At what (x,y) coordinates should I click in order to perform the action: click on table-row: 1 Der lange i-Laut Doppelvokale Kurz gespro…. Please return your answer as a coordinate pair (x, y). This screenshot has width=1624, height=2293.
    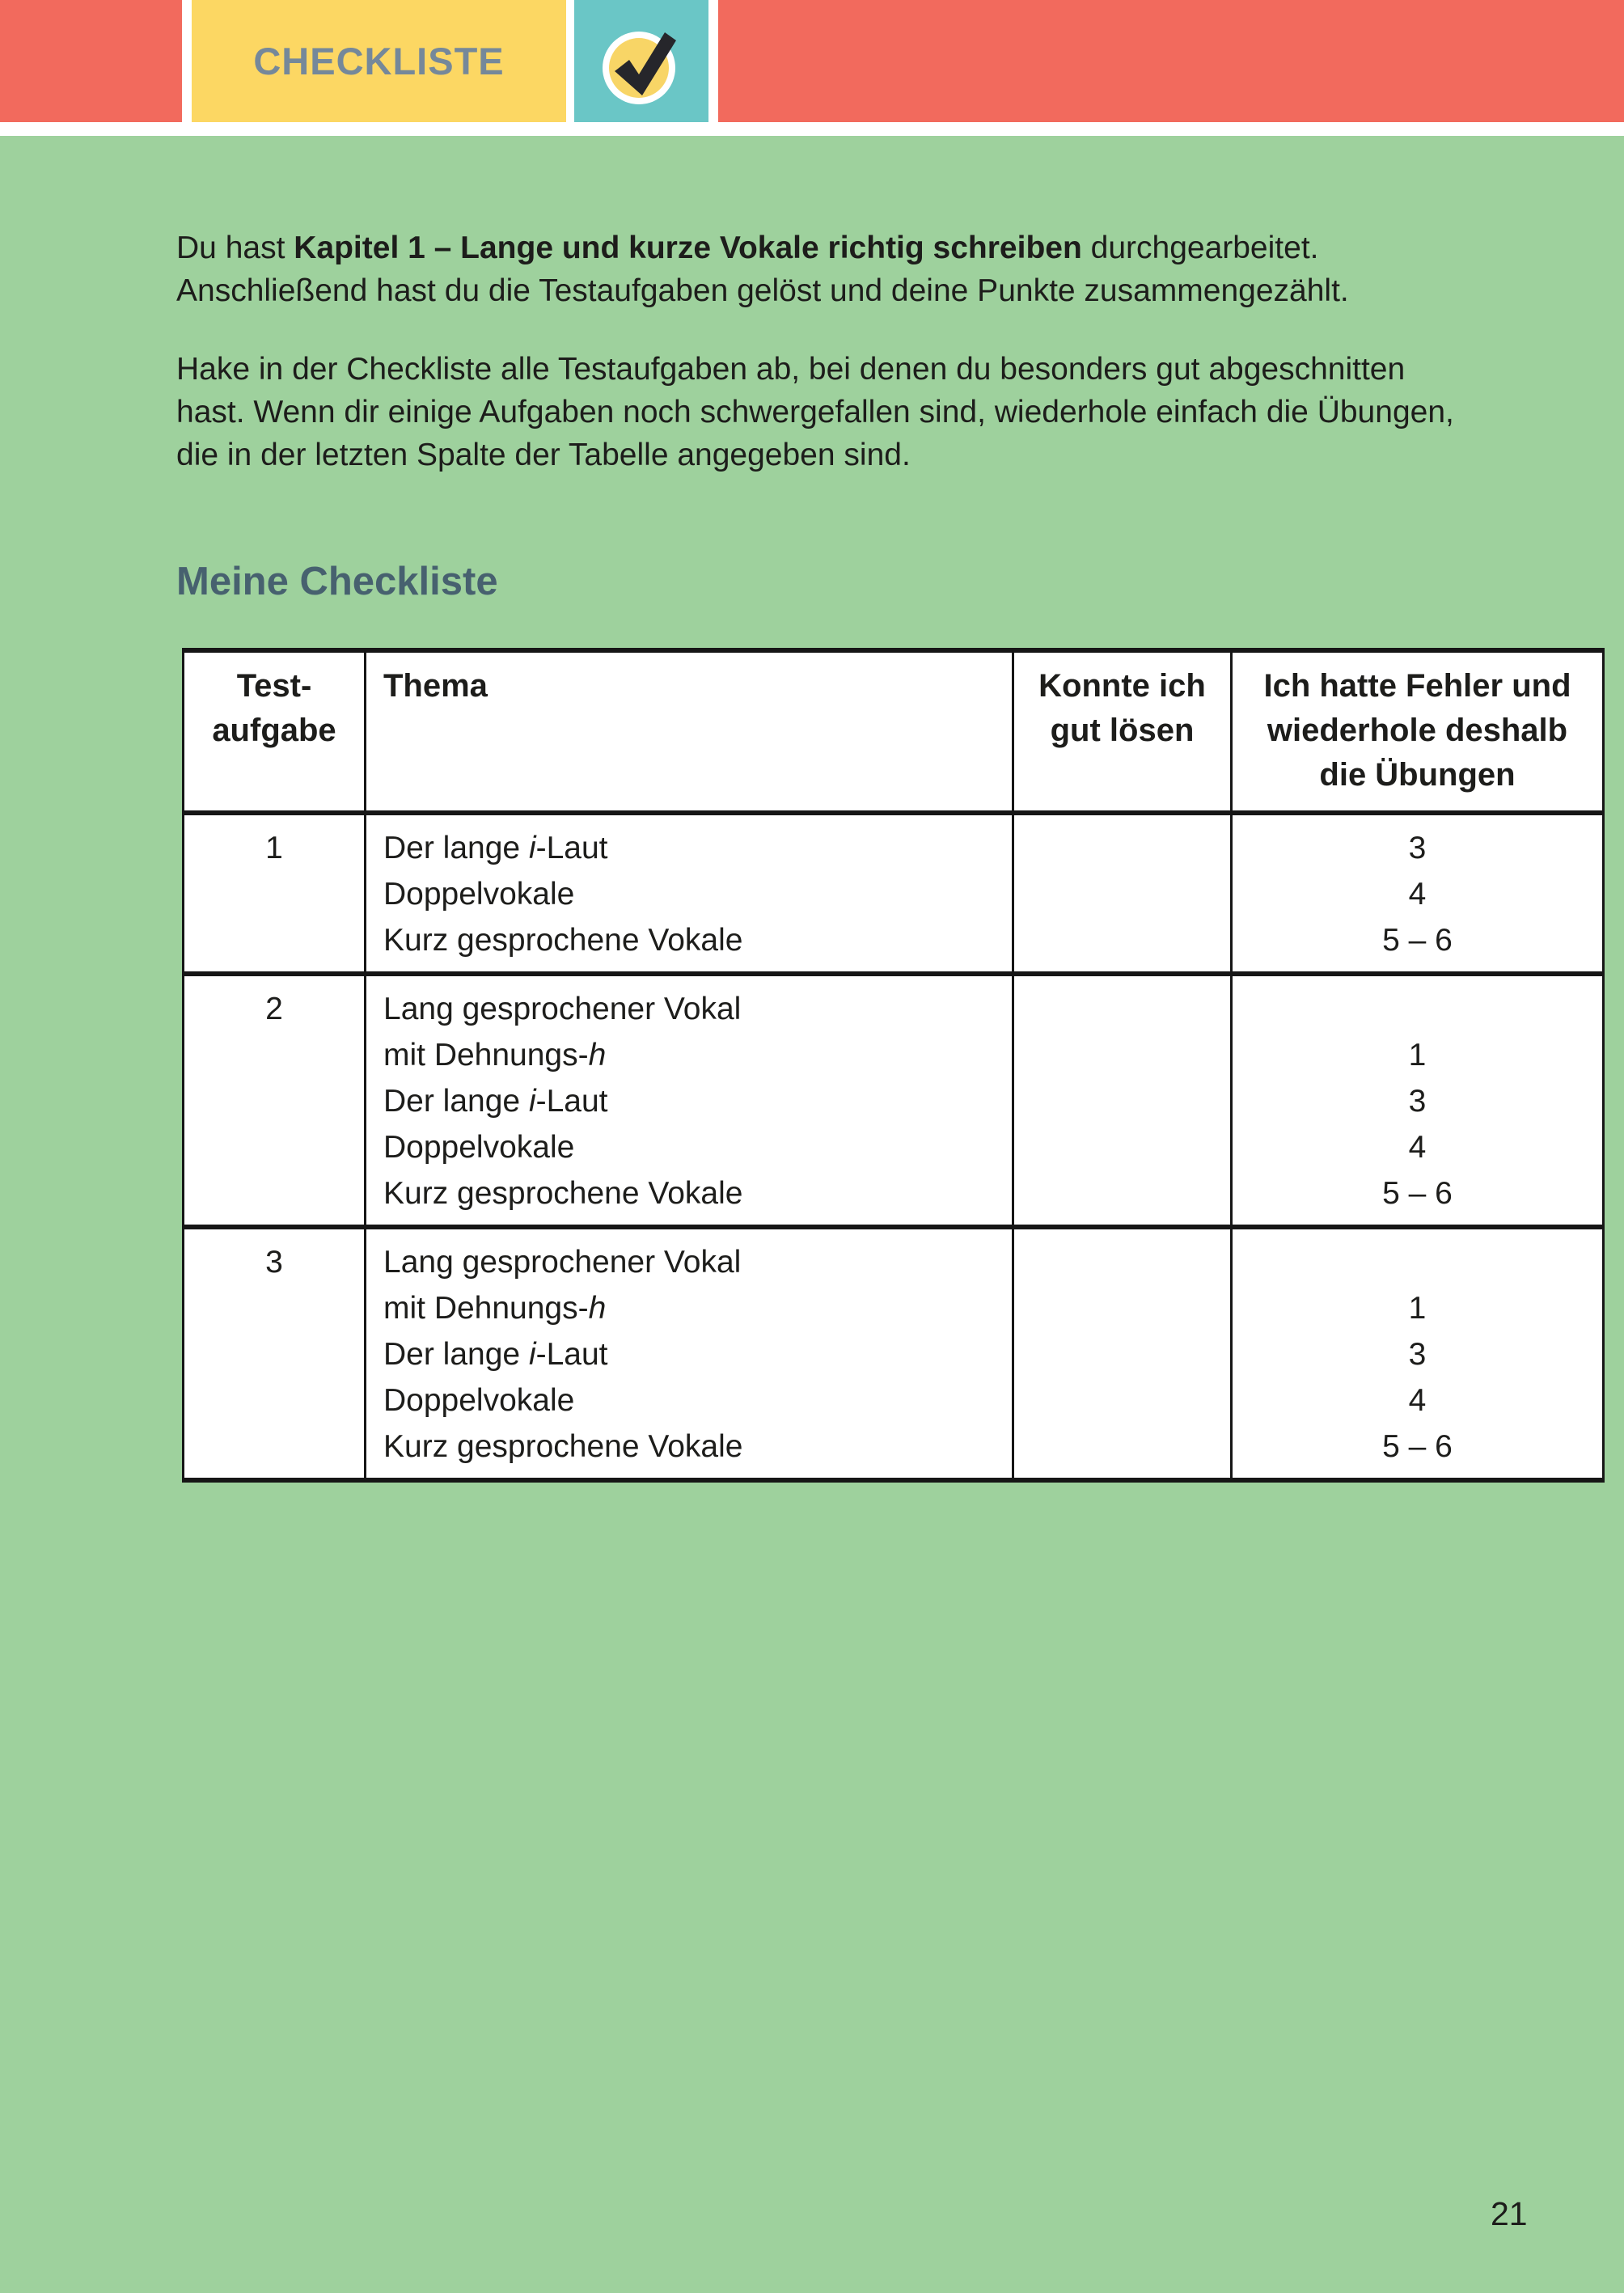
    Looking at the image, I should click on (893, 893).